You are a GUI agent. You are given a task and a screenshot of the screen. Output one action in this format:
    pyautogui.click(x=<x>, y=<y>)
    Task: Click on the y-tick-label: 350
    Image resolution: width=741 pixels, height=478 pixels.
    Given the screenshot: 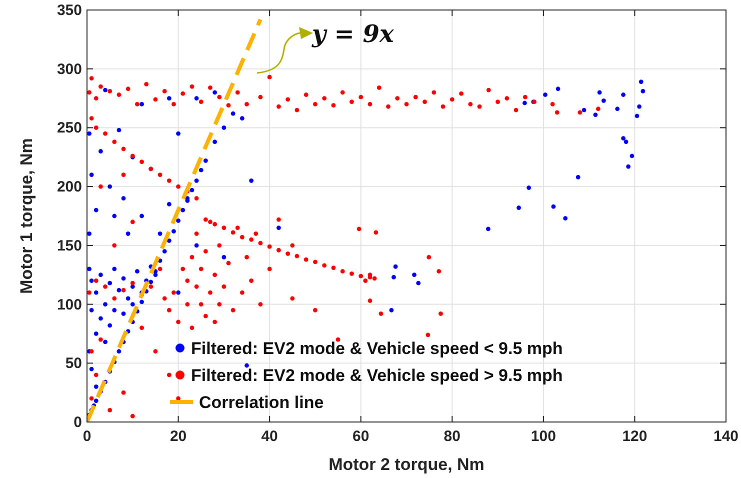 What is the action you would take?
    pyautogui.click(x=69, y=10)
    